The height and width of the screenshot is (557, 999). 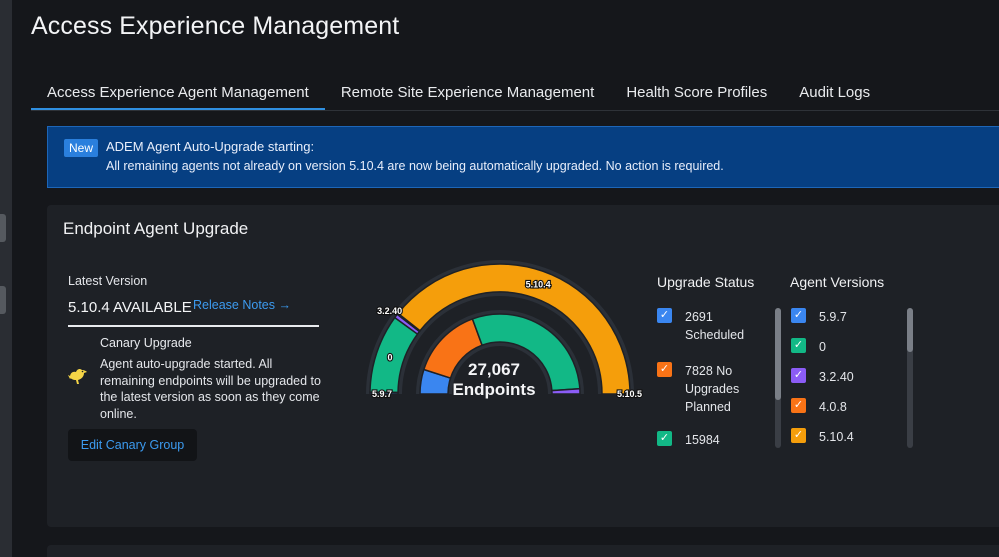 I want to click on canary-bird-icon, so click(x=77, y=376).